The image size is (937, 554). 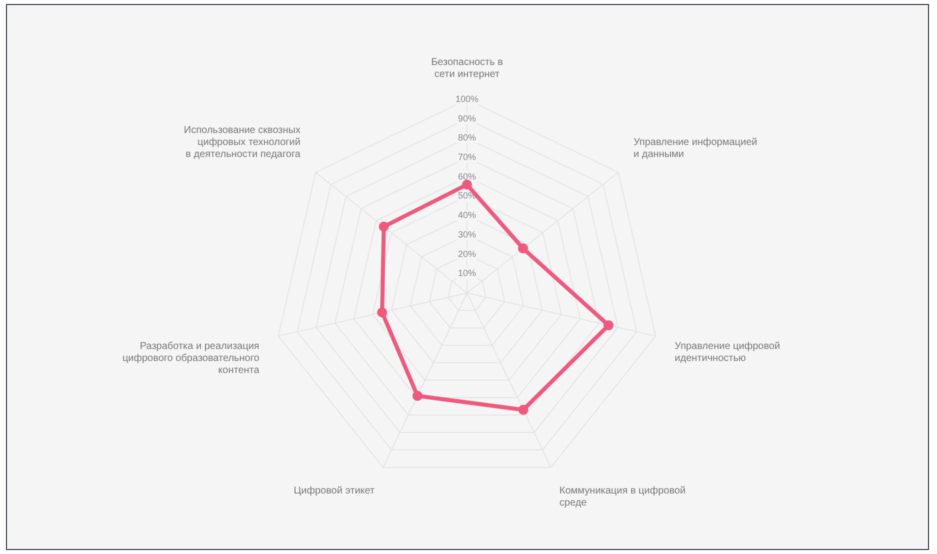 What do you see at coordinates (334, 491) in the screenshot?
I see `spoke-label: Цифровой этикет` at bounding box center [334, 491].